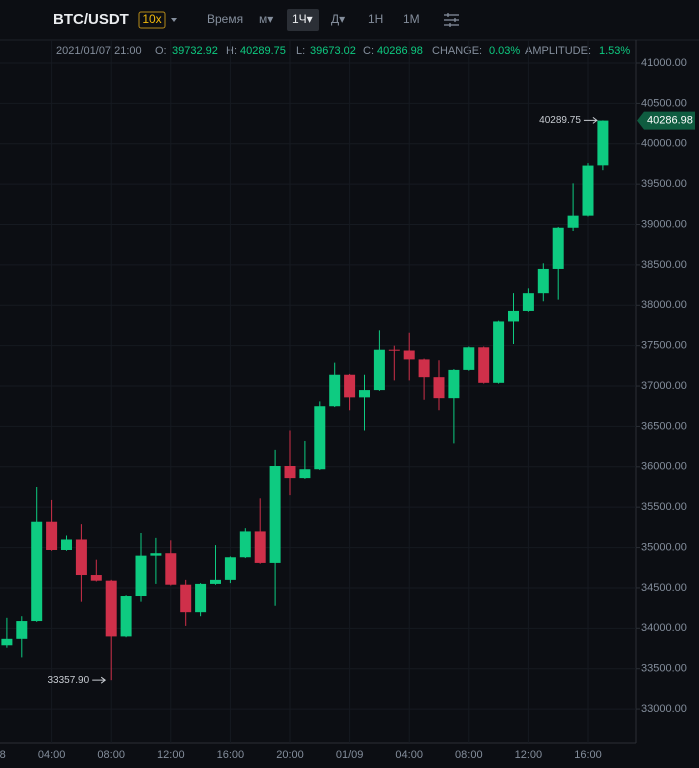  Describe the element at coordinates (670, 121) in the screenshot. I see `price-tag-label: 40286.98` at that location.